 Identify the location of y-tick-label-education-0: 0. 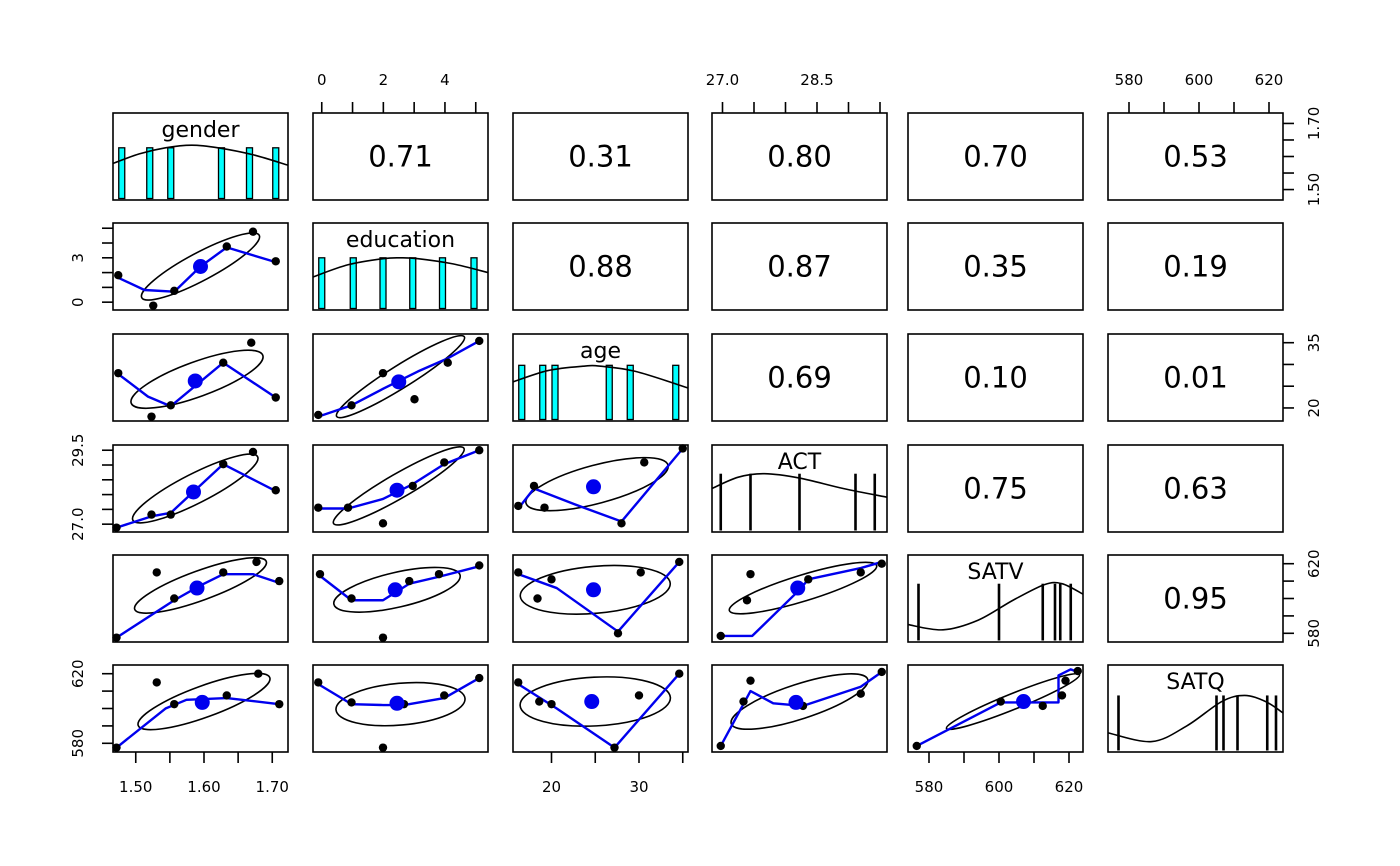
(78, 302).